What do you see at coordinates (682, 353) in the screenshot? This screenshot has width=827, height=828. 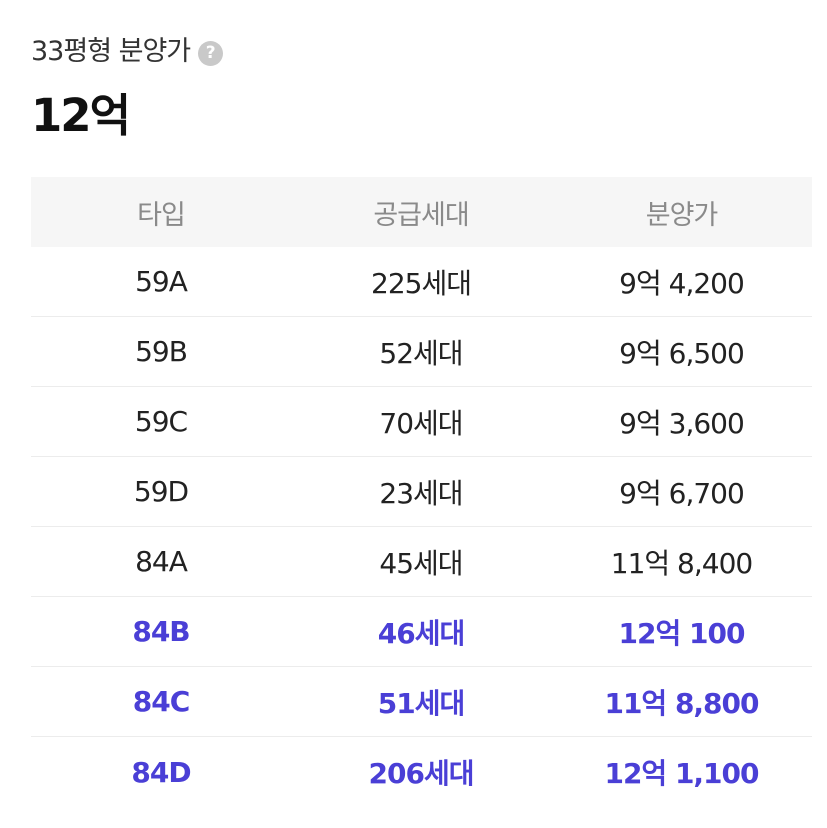 I see `price-cell: 9억 6,500` at bounding box center [682, 353].